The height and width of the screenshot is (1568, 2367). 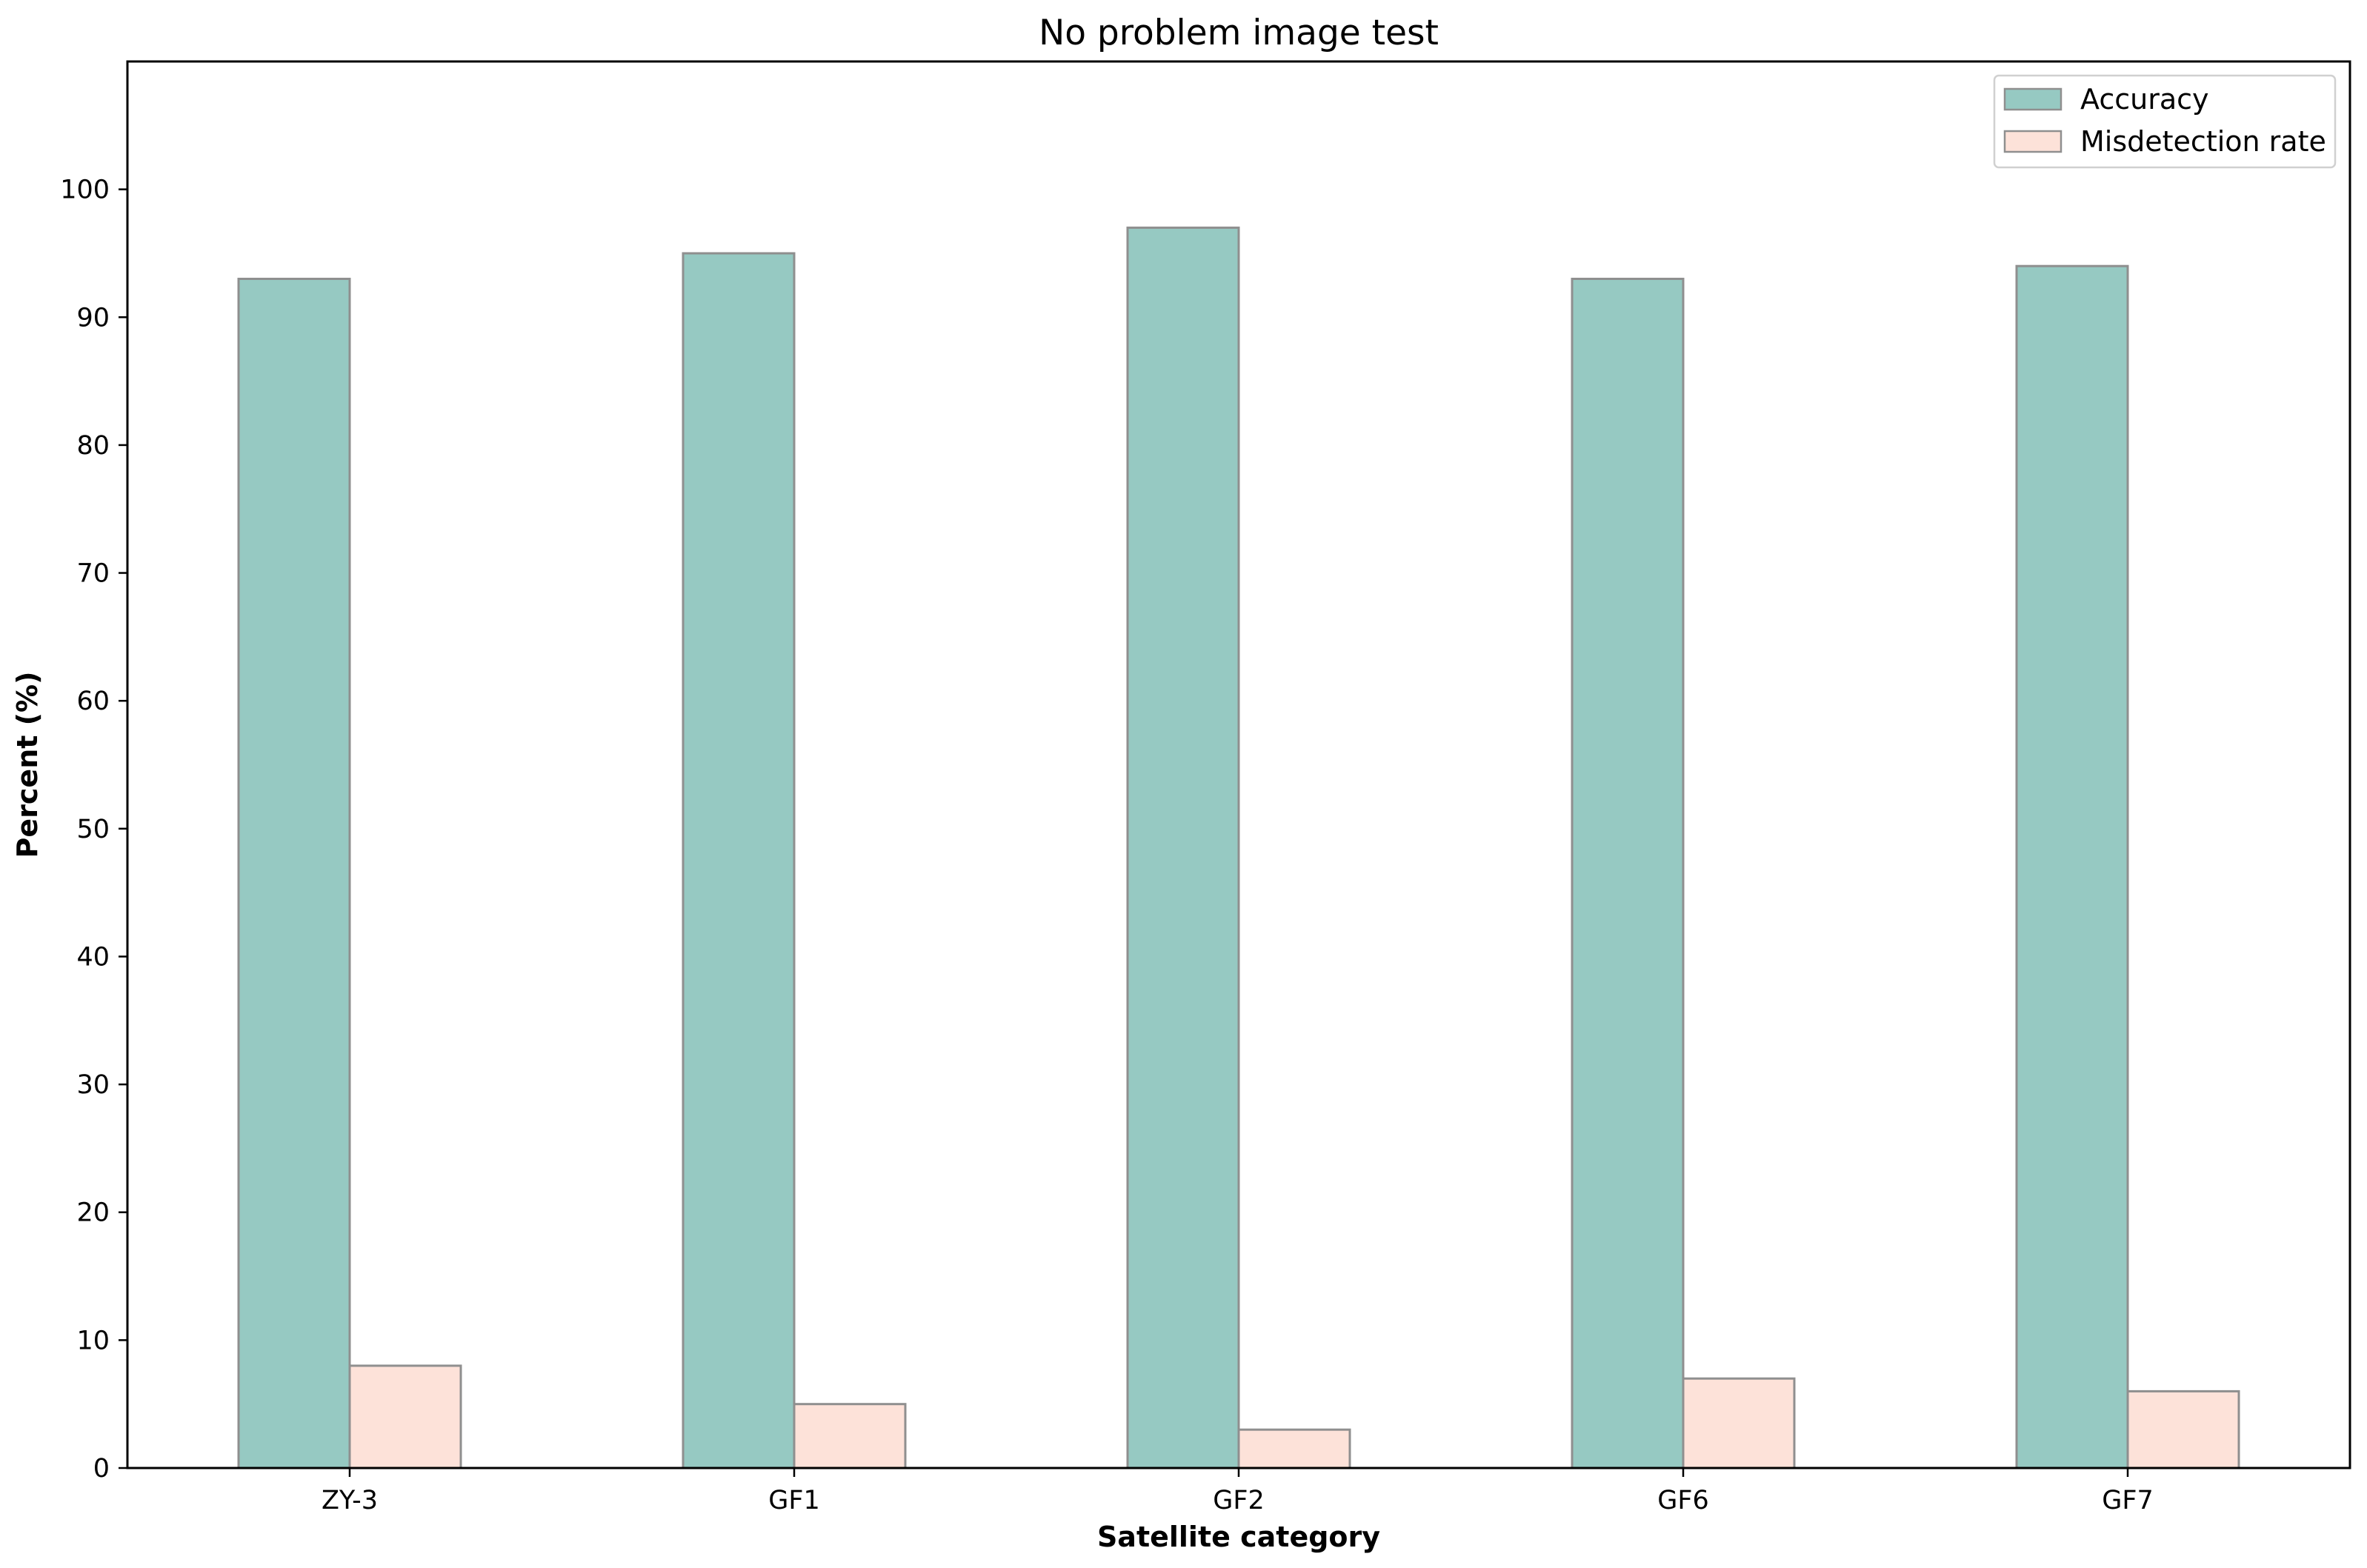 What do you see at coordinates (2072, 867) in the screenshot?
I see `bar-accuracy-gf7` at bounding box center [2072, 867].